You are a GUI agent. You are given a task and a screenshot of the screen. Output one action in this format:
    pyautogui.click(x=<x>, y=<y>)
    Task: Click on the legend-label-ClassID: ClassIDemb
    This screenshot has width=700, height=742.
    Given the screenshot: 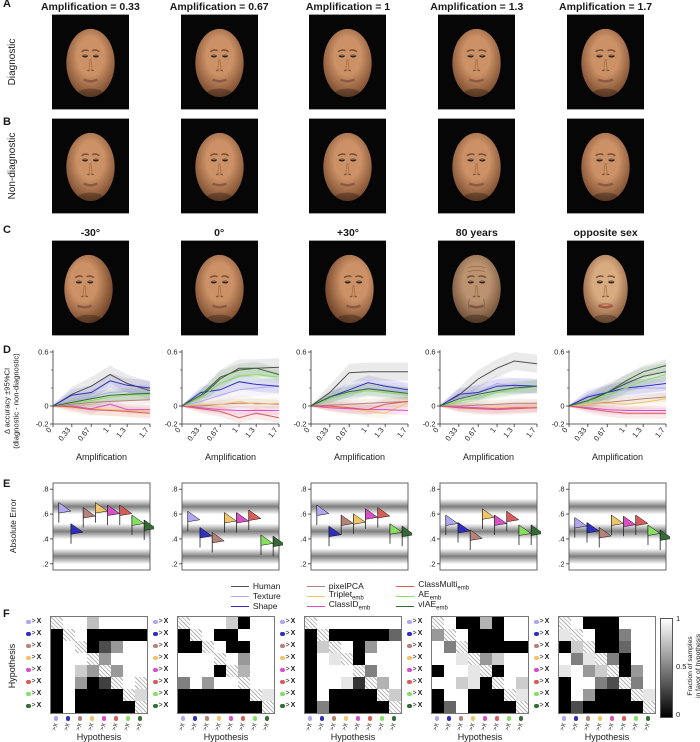 What is the action you would take?
    pyautogui.click(x=349, y=605)
    